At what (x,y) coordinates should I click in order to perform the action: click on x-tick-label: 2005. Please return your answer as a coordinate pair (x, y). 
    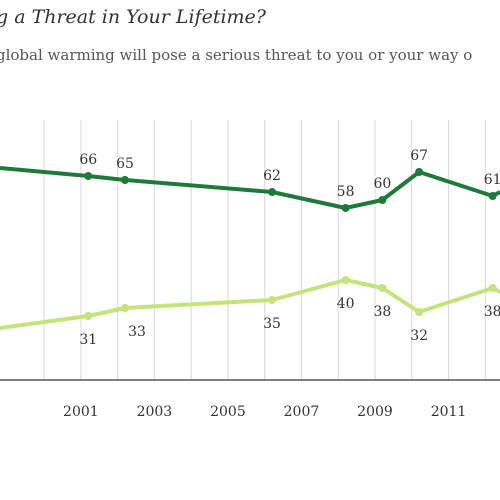
    Looking at the image, I should click on (228, 412).